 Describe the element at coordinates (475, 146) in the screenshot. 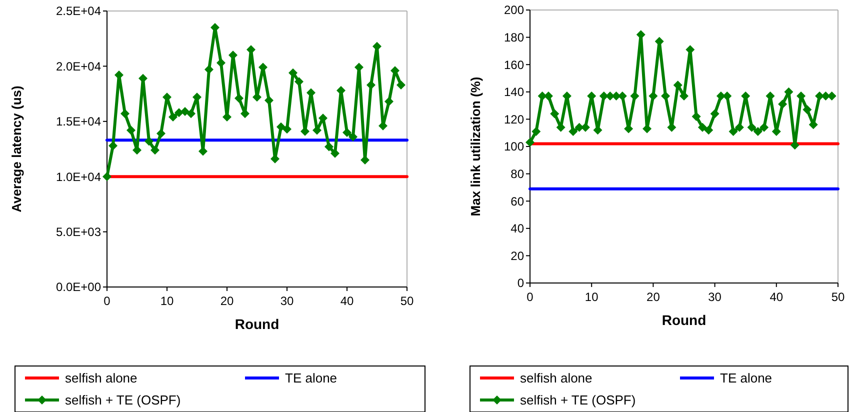

I see `y-axis-title: Max link utilization (%)` at that location.